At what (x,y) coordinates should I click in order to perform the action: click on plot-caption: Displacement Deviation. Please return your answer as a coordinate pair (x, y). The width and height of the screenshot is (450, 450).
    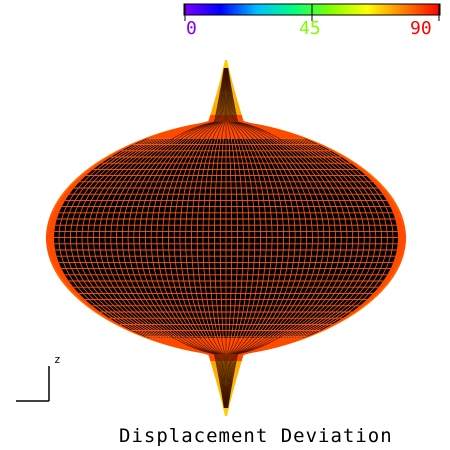
    Looking at the image, I should click on (256, 436).